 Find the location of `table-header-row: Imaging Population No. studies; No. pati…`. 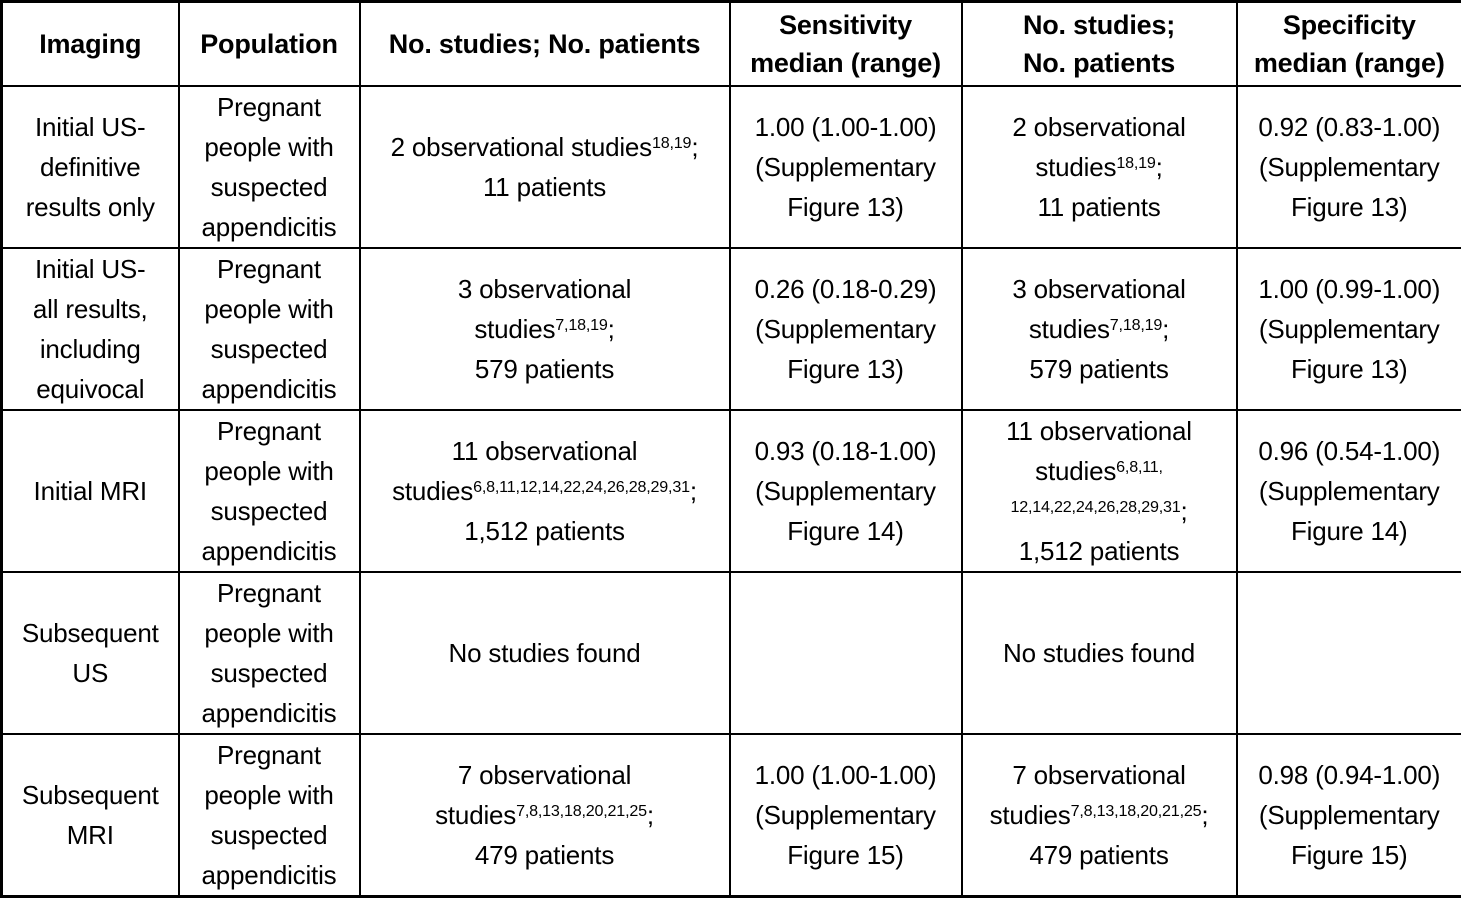

table-header-row: Imaging Population No. studies; No. pati… is located at coordinates (731, 44).